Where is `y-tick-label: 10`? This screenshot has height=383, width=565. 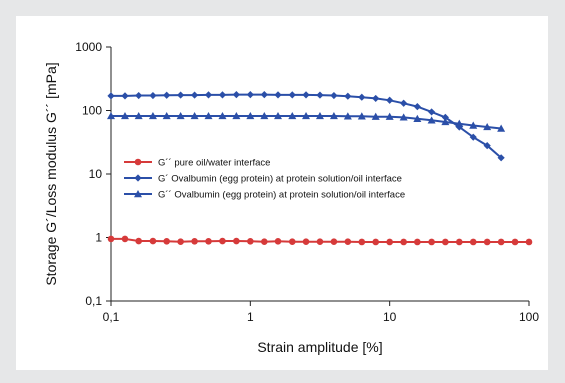
y-tick-label: 10 is located at coordinates (96, 174).